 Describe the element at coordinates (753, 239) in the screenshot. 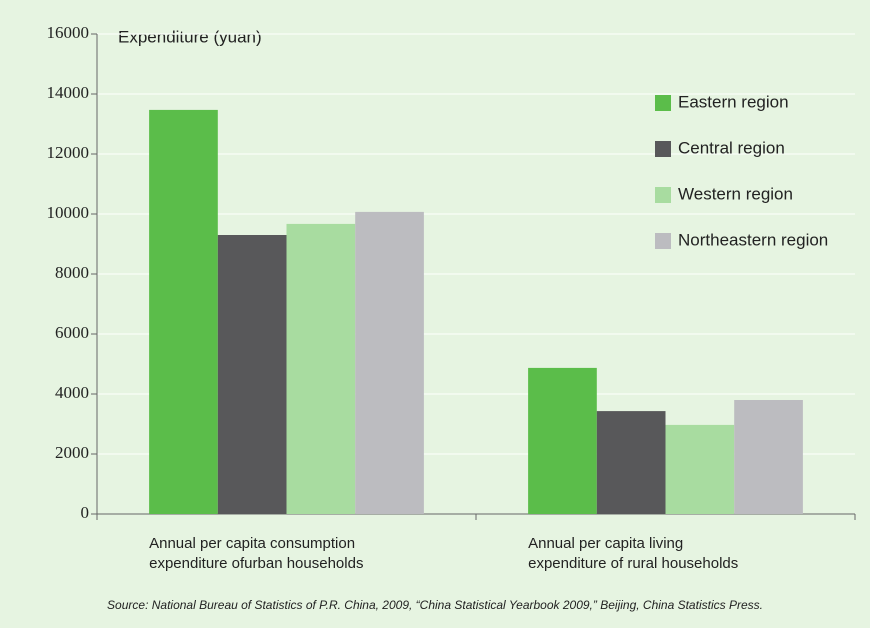

I see `legend-label: Northeastern region` at that location.